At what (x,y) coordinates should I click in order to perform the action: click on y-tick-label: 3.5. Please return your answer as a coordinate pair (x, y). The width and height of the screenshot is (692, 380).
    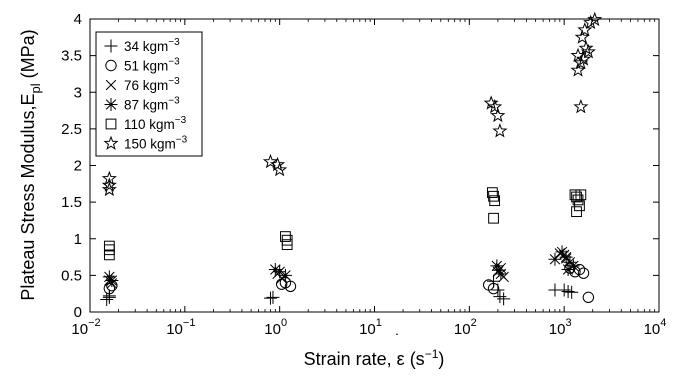
    Looking at the image, I should click on (71, 56).